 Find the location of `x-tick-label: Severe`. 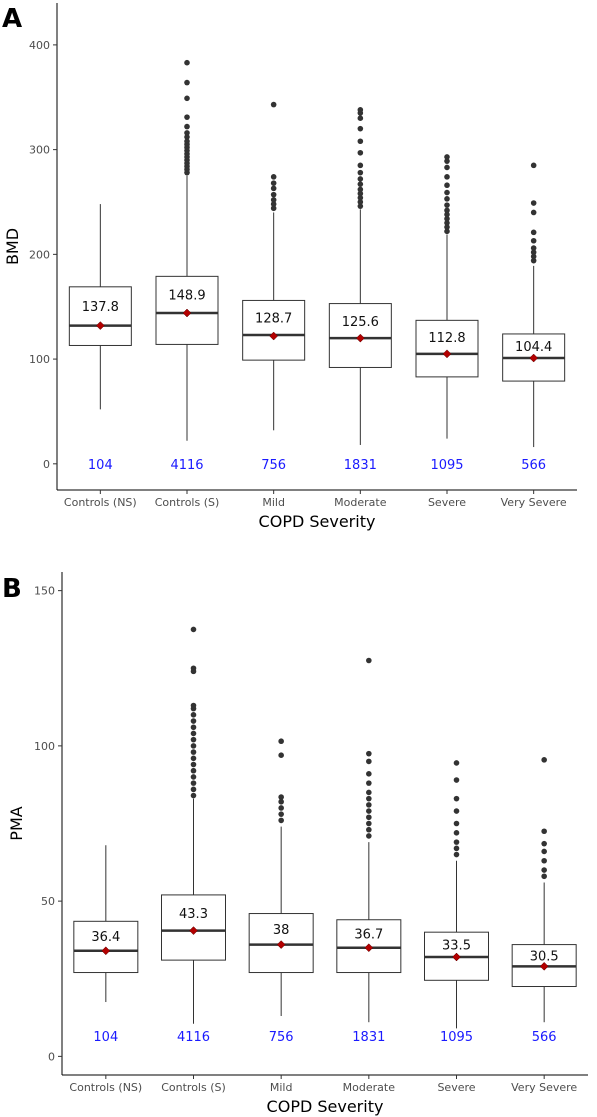

x-tick-label: Severe is located at coordinates (447, 502).